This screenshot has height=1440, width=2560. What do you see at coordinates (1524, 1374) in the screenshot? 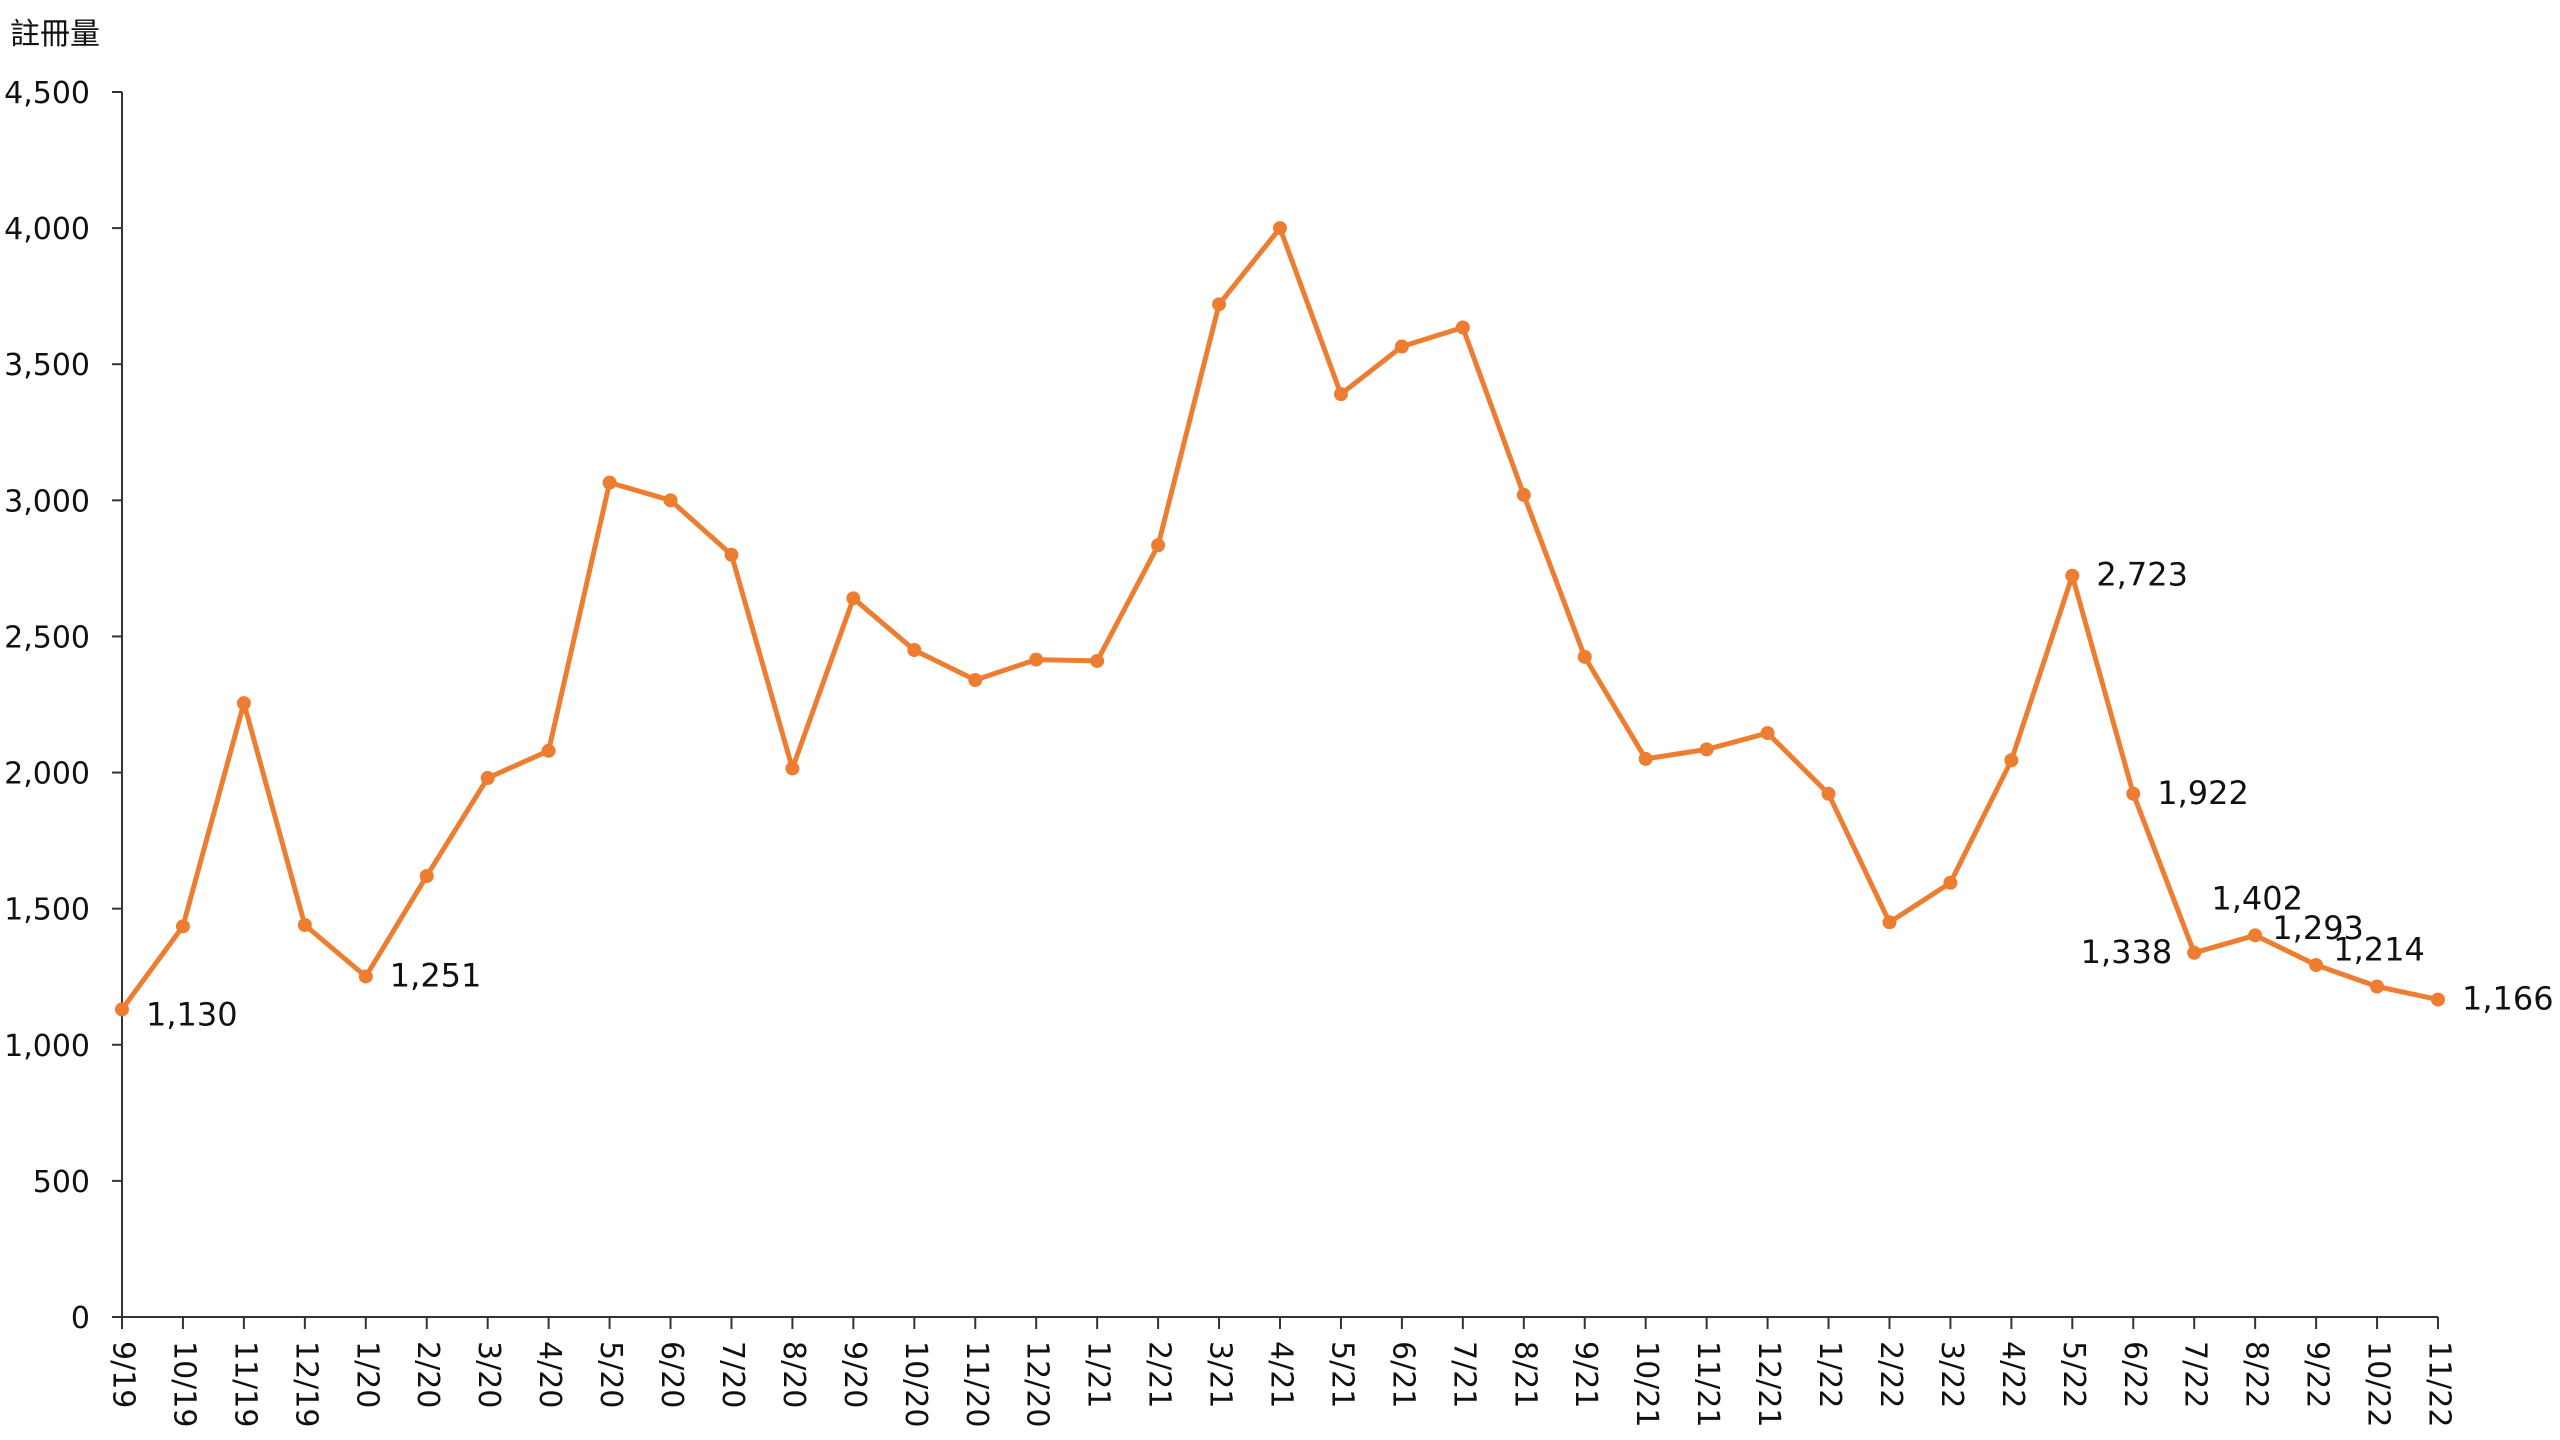
I see `x-tick-label: 8/21` at bounding box center [1524, 1374].